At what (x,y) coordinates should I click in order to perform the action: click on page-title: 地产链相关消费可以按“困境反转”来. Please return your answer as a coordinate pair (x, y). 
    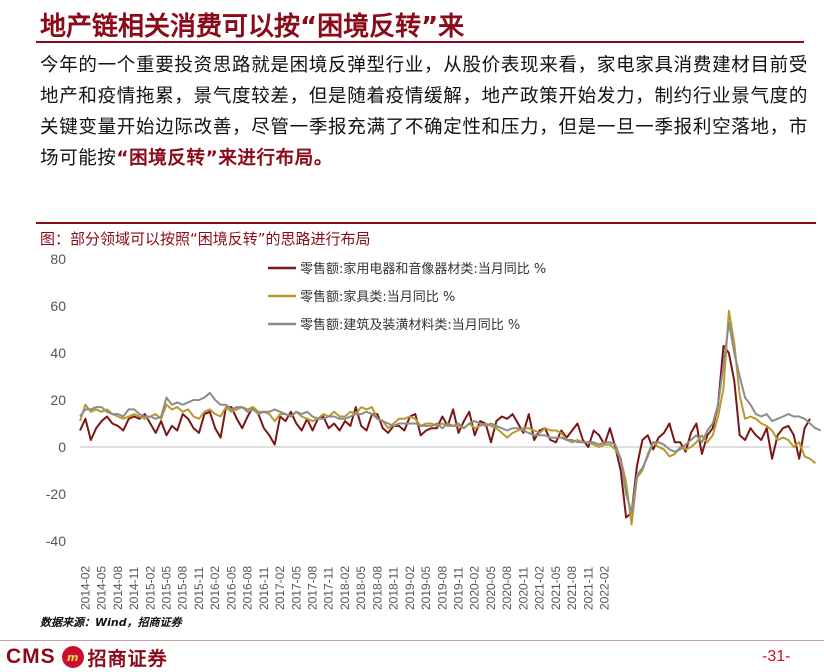
    Looking at the image, I should click on (252, 27).